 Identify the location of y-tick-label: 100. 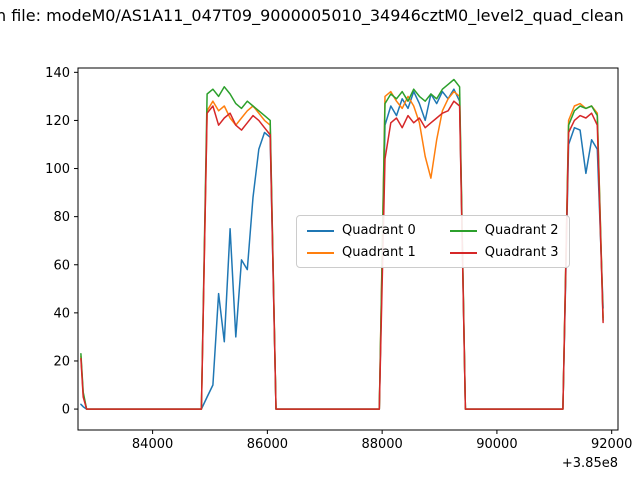
(57, 169).